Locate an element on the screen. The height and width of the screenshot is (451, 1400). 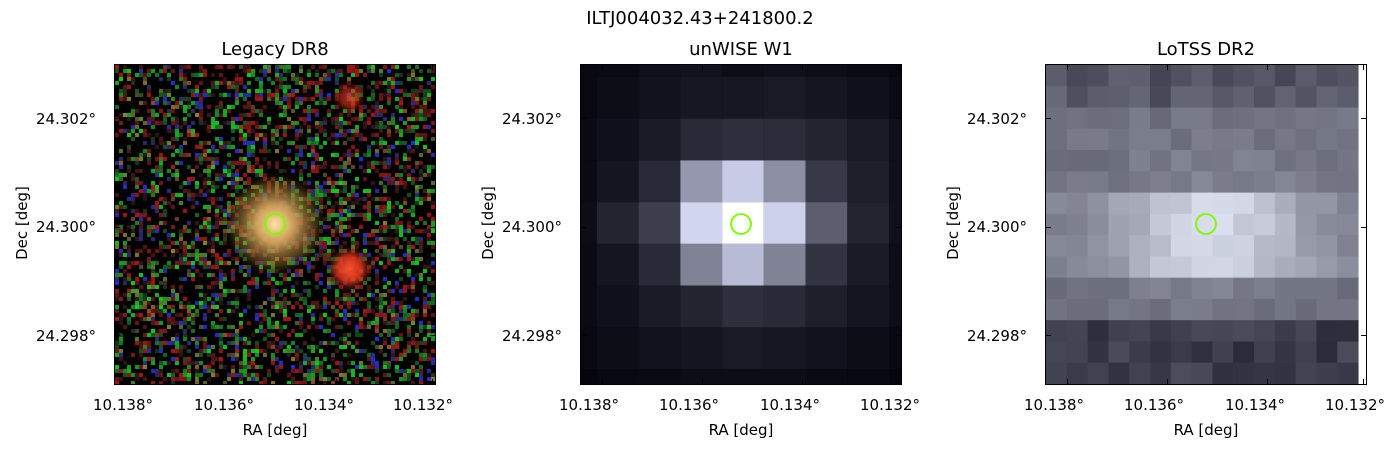
panel-title-unwise: unWISE W1 is located at coordinates (741, 49).